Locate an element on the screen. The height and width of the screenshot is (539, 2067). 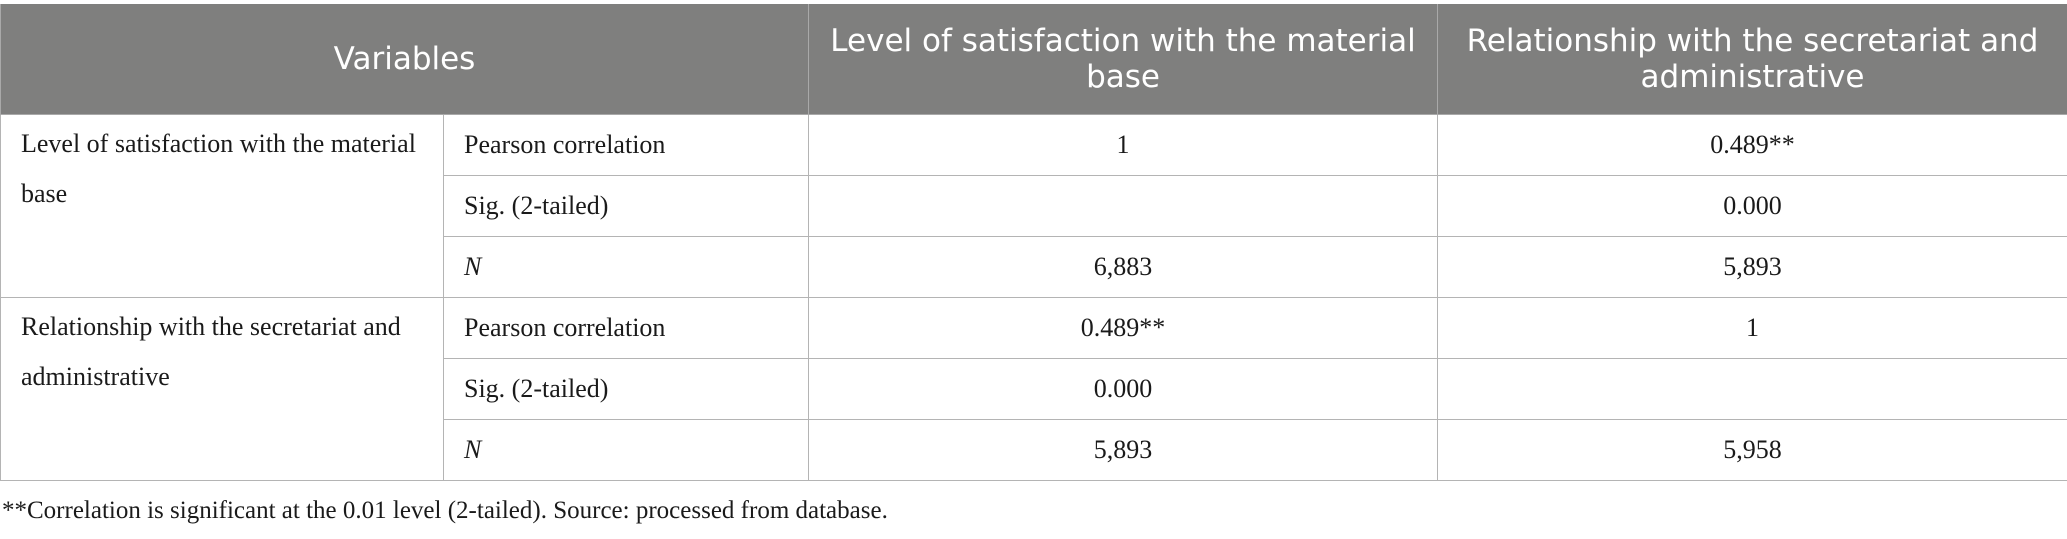
cell-value: 6,883 is located at coordinates (1123, 267).